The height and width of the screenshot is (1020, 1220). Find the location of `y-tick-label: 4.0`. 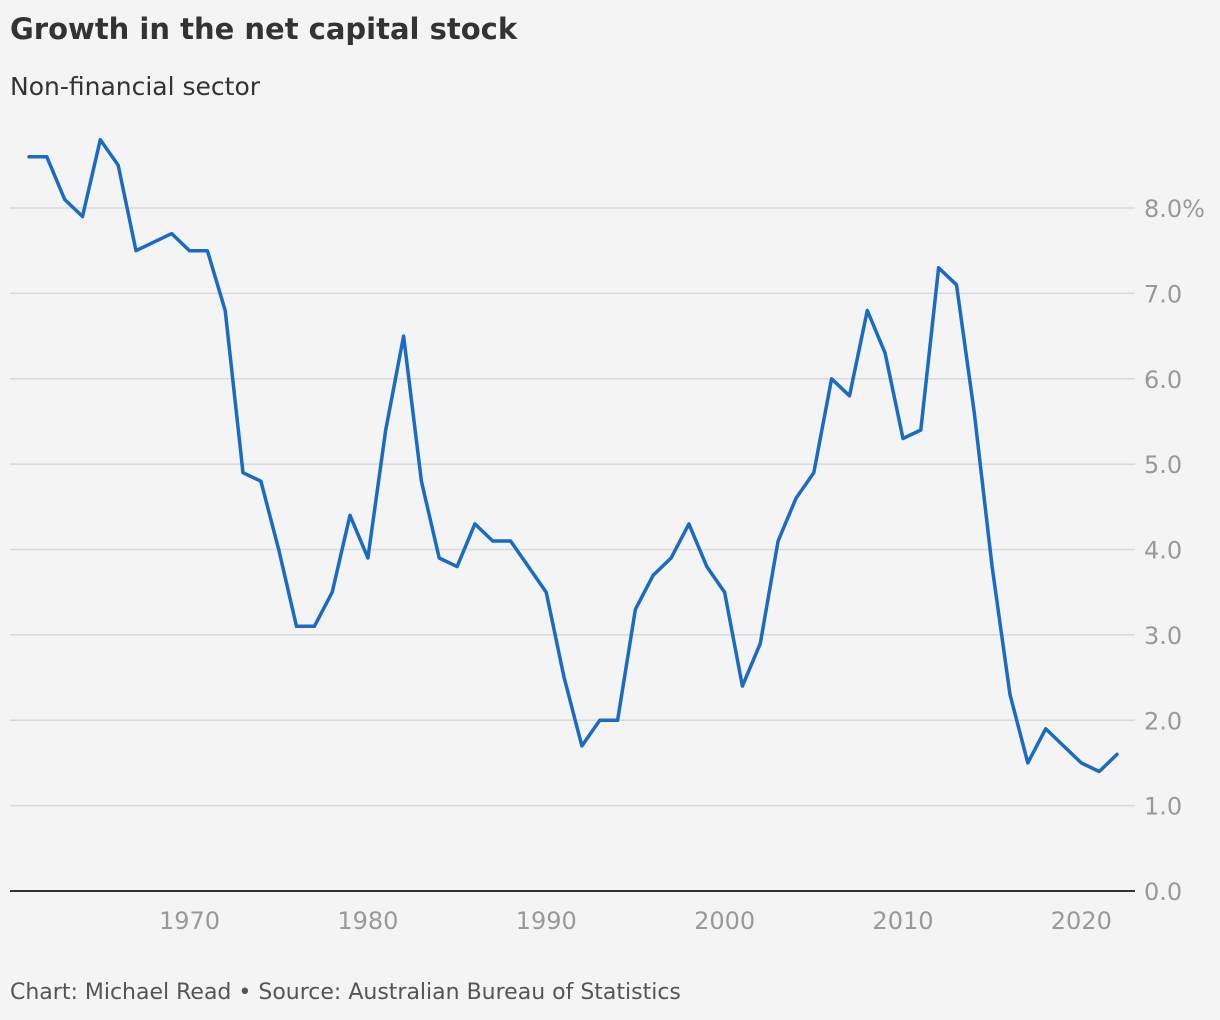

y-tick-label: 4.0 is located at coordinates (1163, 551).